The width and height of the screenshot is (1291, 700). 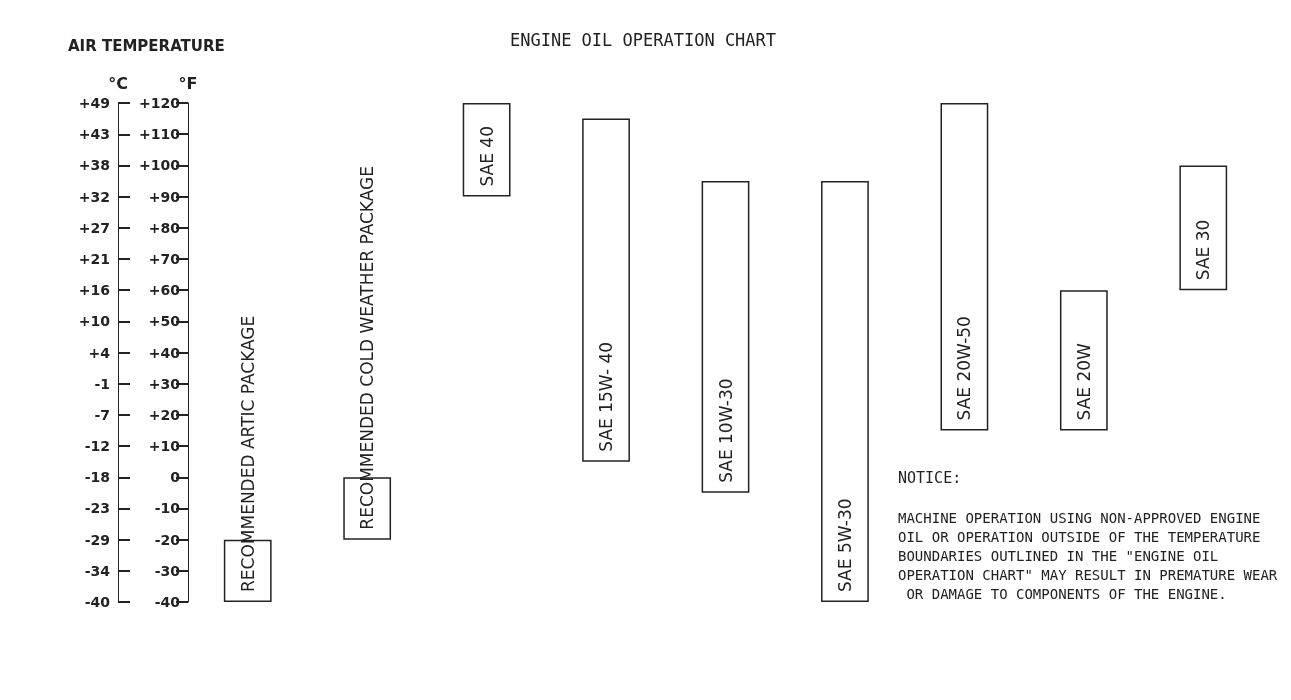 What do you see at coordinates (97, 508) in the screenshot?
I see `y2-tick-label: -23` at bounding box center [97, 508].